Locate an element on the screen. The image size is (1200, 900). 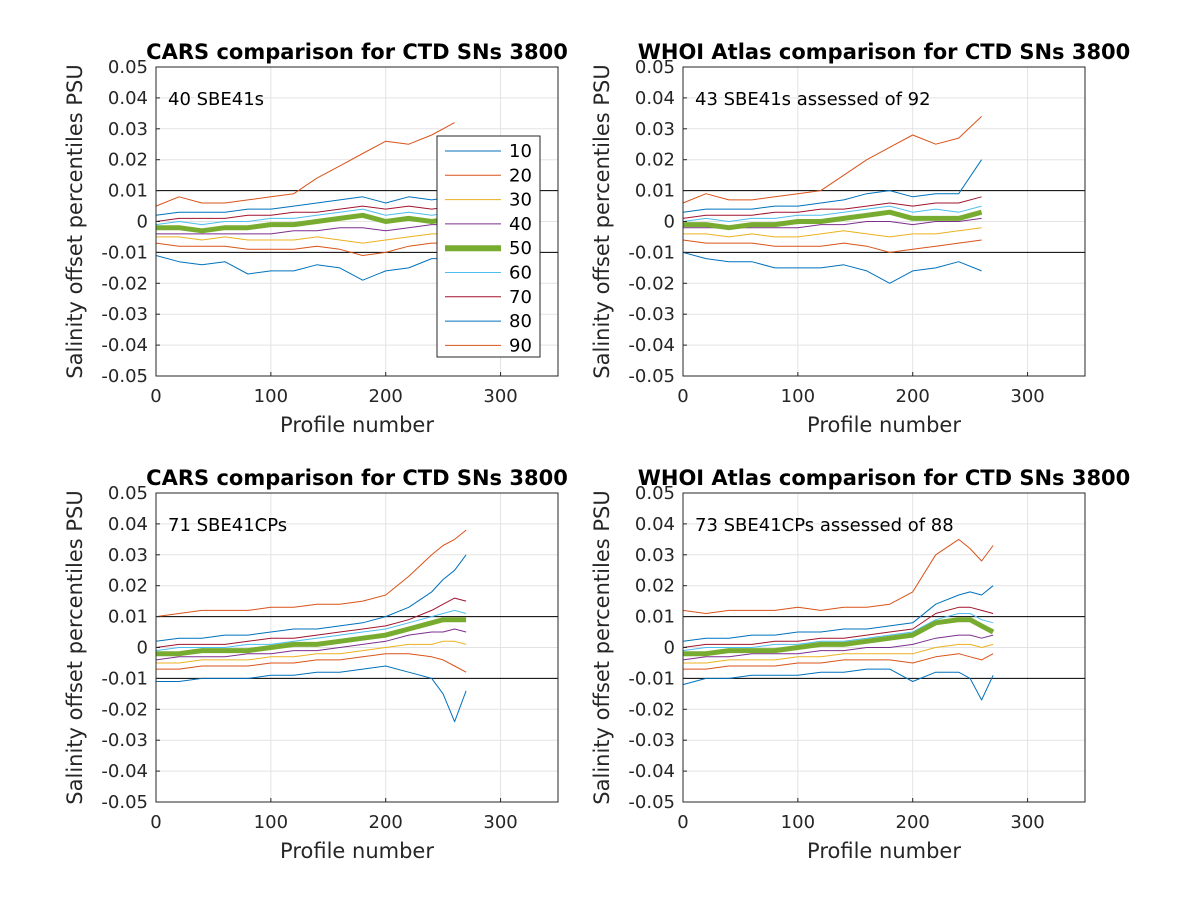
annotation-text: 40 SBE41s is located at coordinates (216, 99).